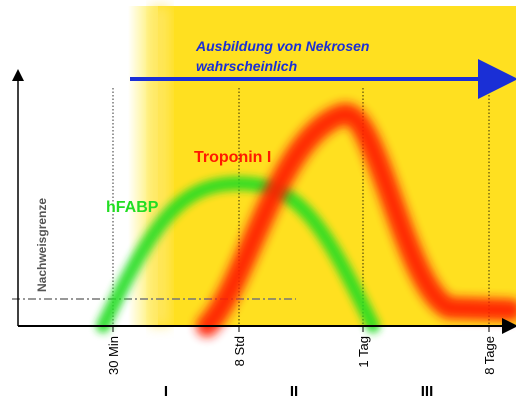  Describe the element at coordinates (489, 355) in the screenshot. I see `x-tick-label: 8 Tage` at that location.